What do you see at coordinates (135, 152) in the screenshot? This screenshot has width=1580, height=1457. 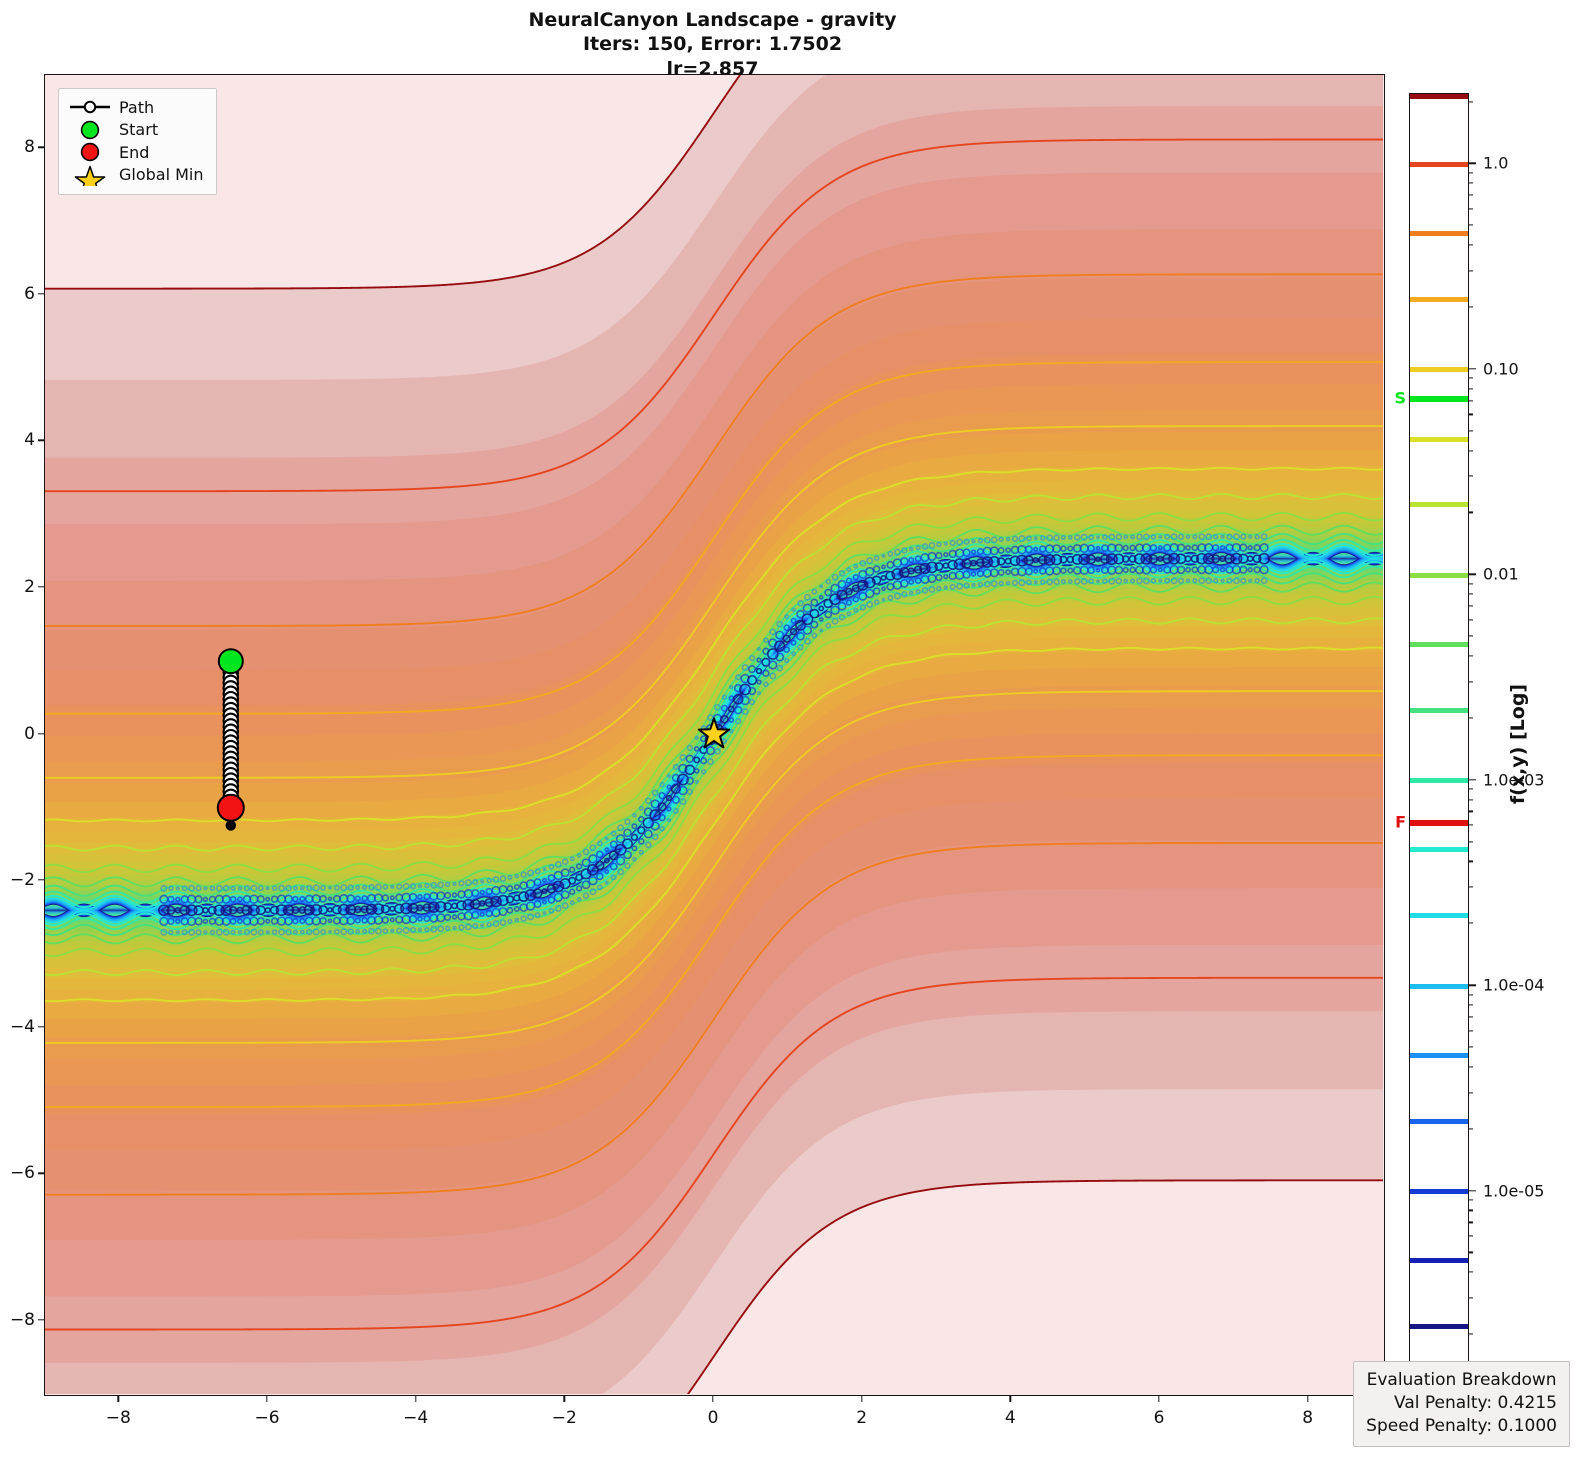 I see `legend-item-end: End` at bounding box center [135, 152].